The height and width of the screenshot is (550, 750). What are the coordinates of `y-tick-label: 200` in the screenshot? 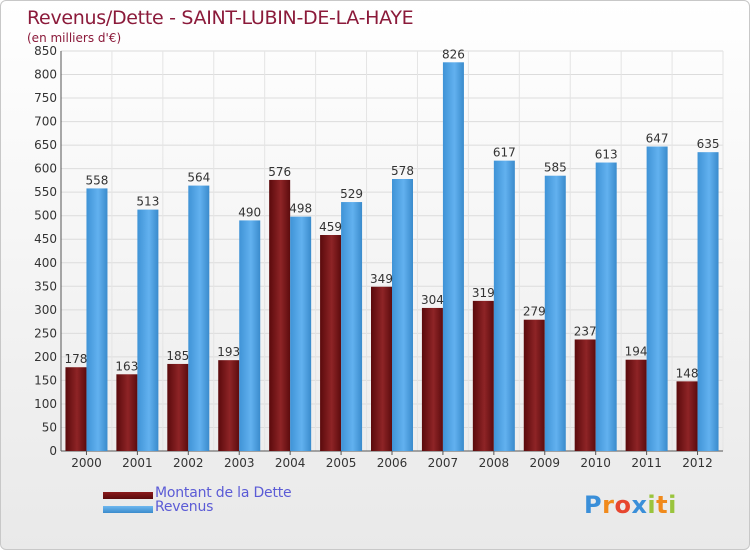 It's located at (45, 357).